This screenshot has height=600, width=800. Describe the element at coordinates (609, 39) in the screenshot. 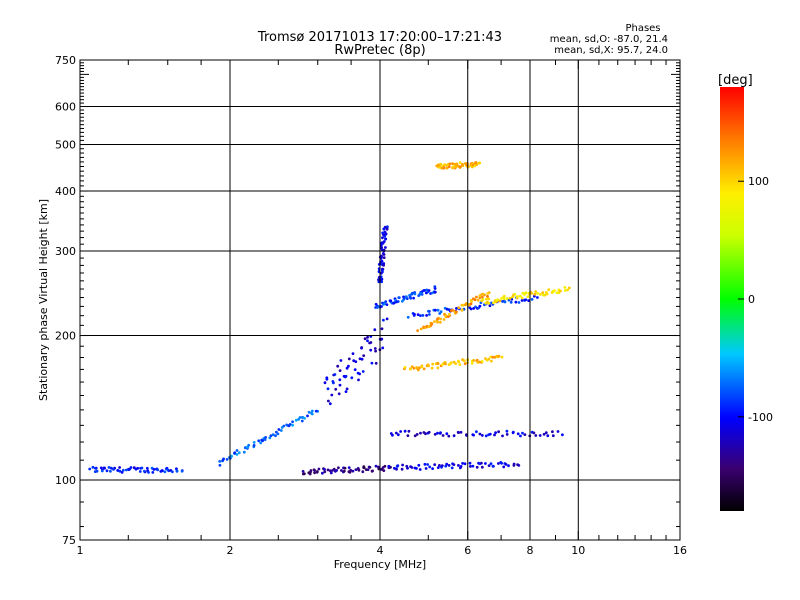

I see `stats-o: mean, sd,O: -87.0, 21.4` at that location.